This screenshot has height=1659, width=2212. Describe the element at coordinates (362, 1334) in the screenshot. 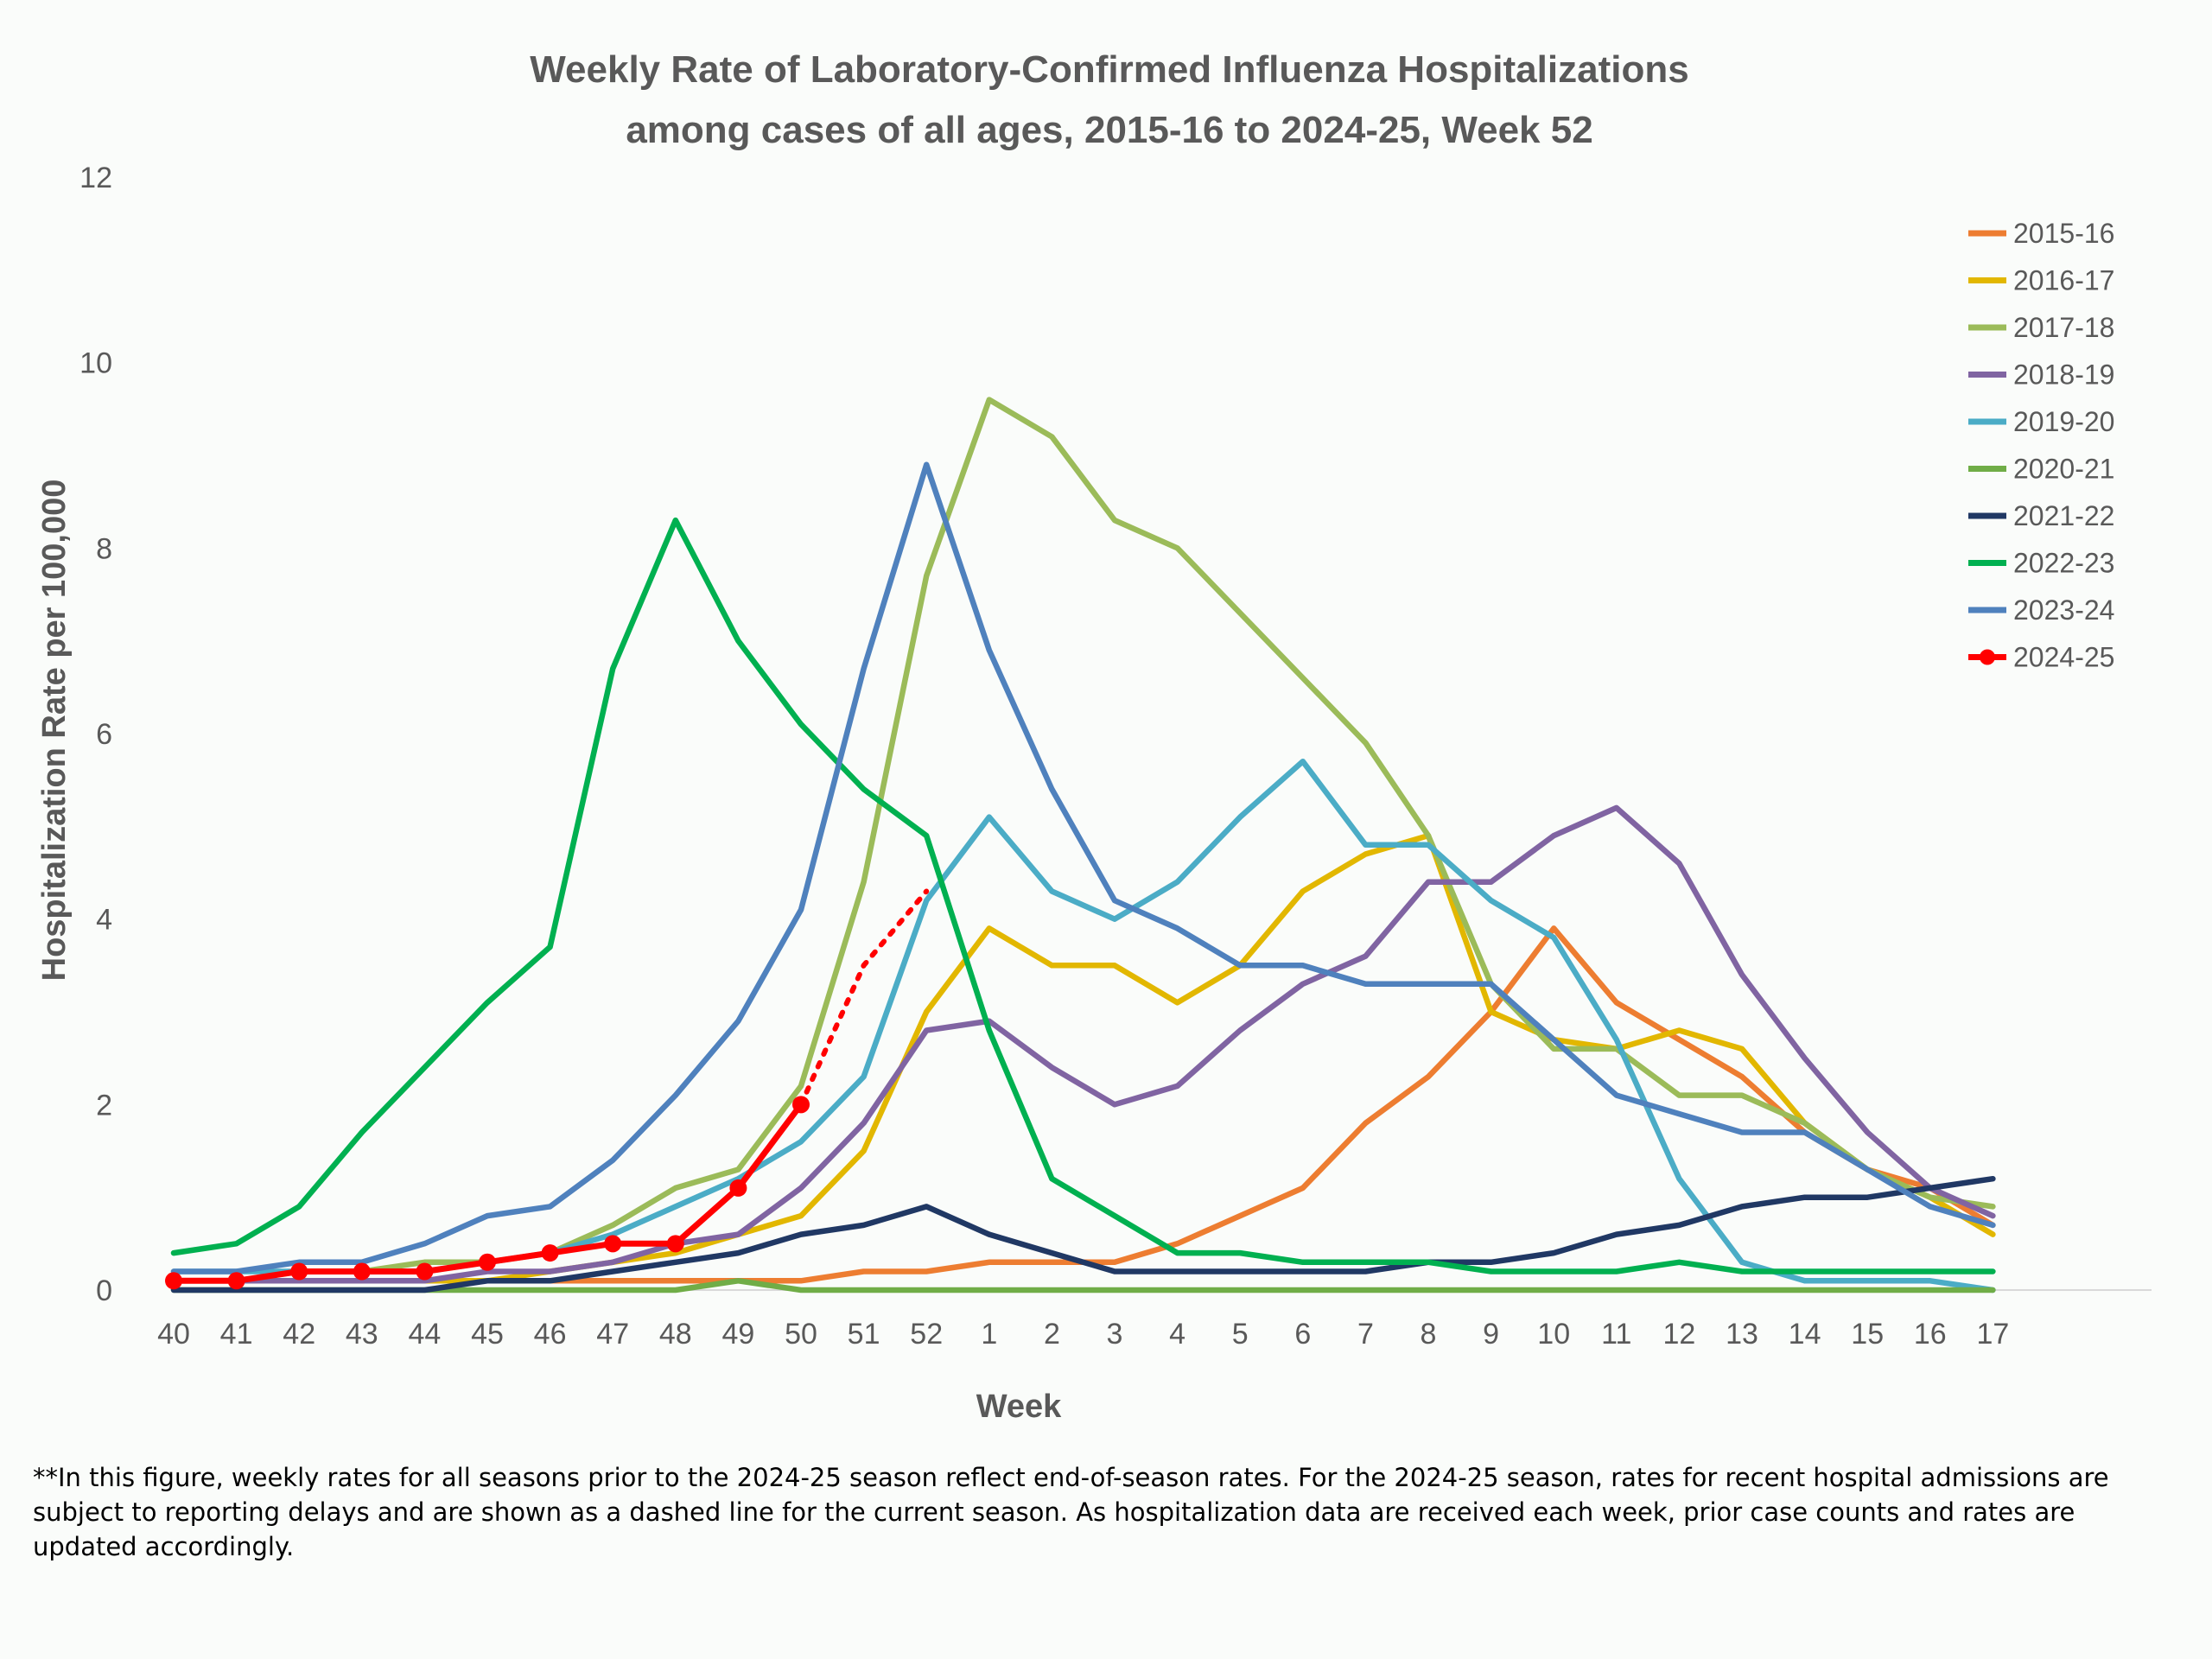

I see `x-tick-label: 43` at that location.